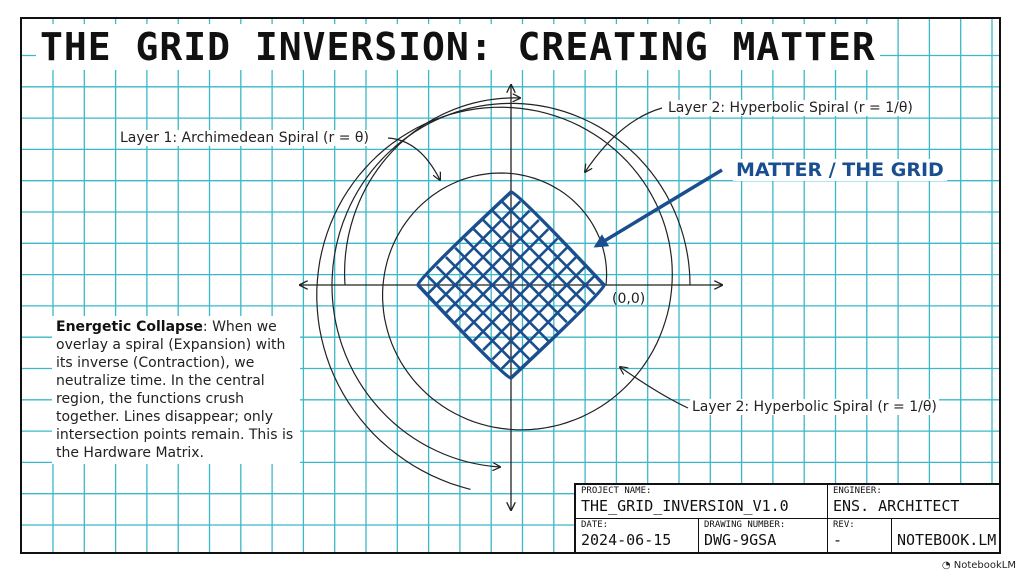 This screenshot has width=1024, height=572. I want to click on cell-date: DATE: 2024-06-15, so click(637, 536).